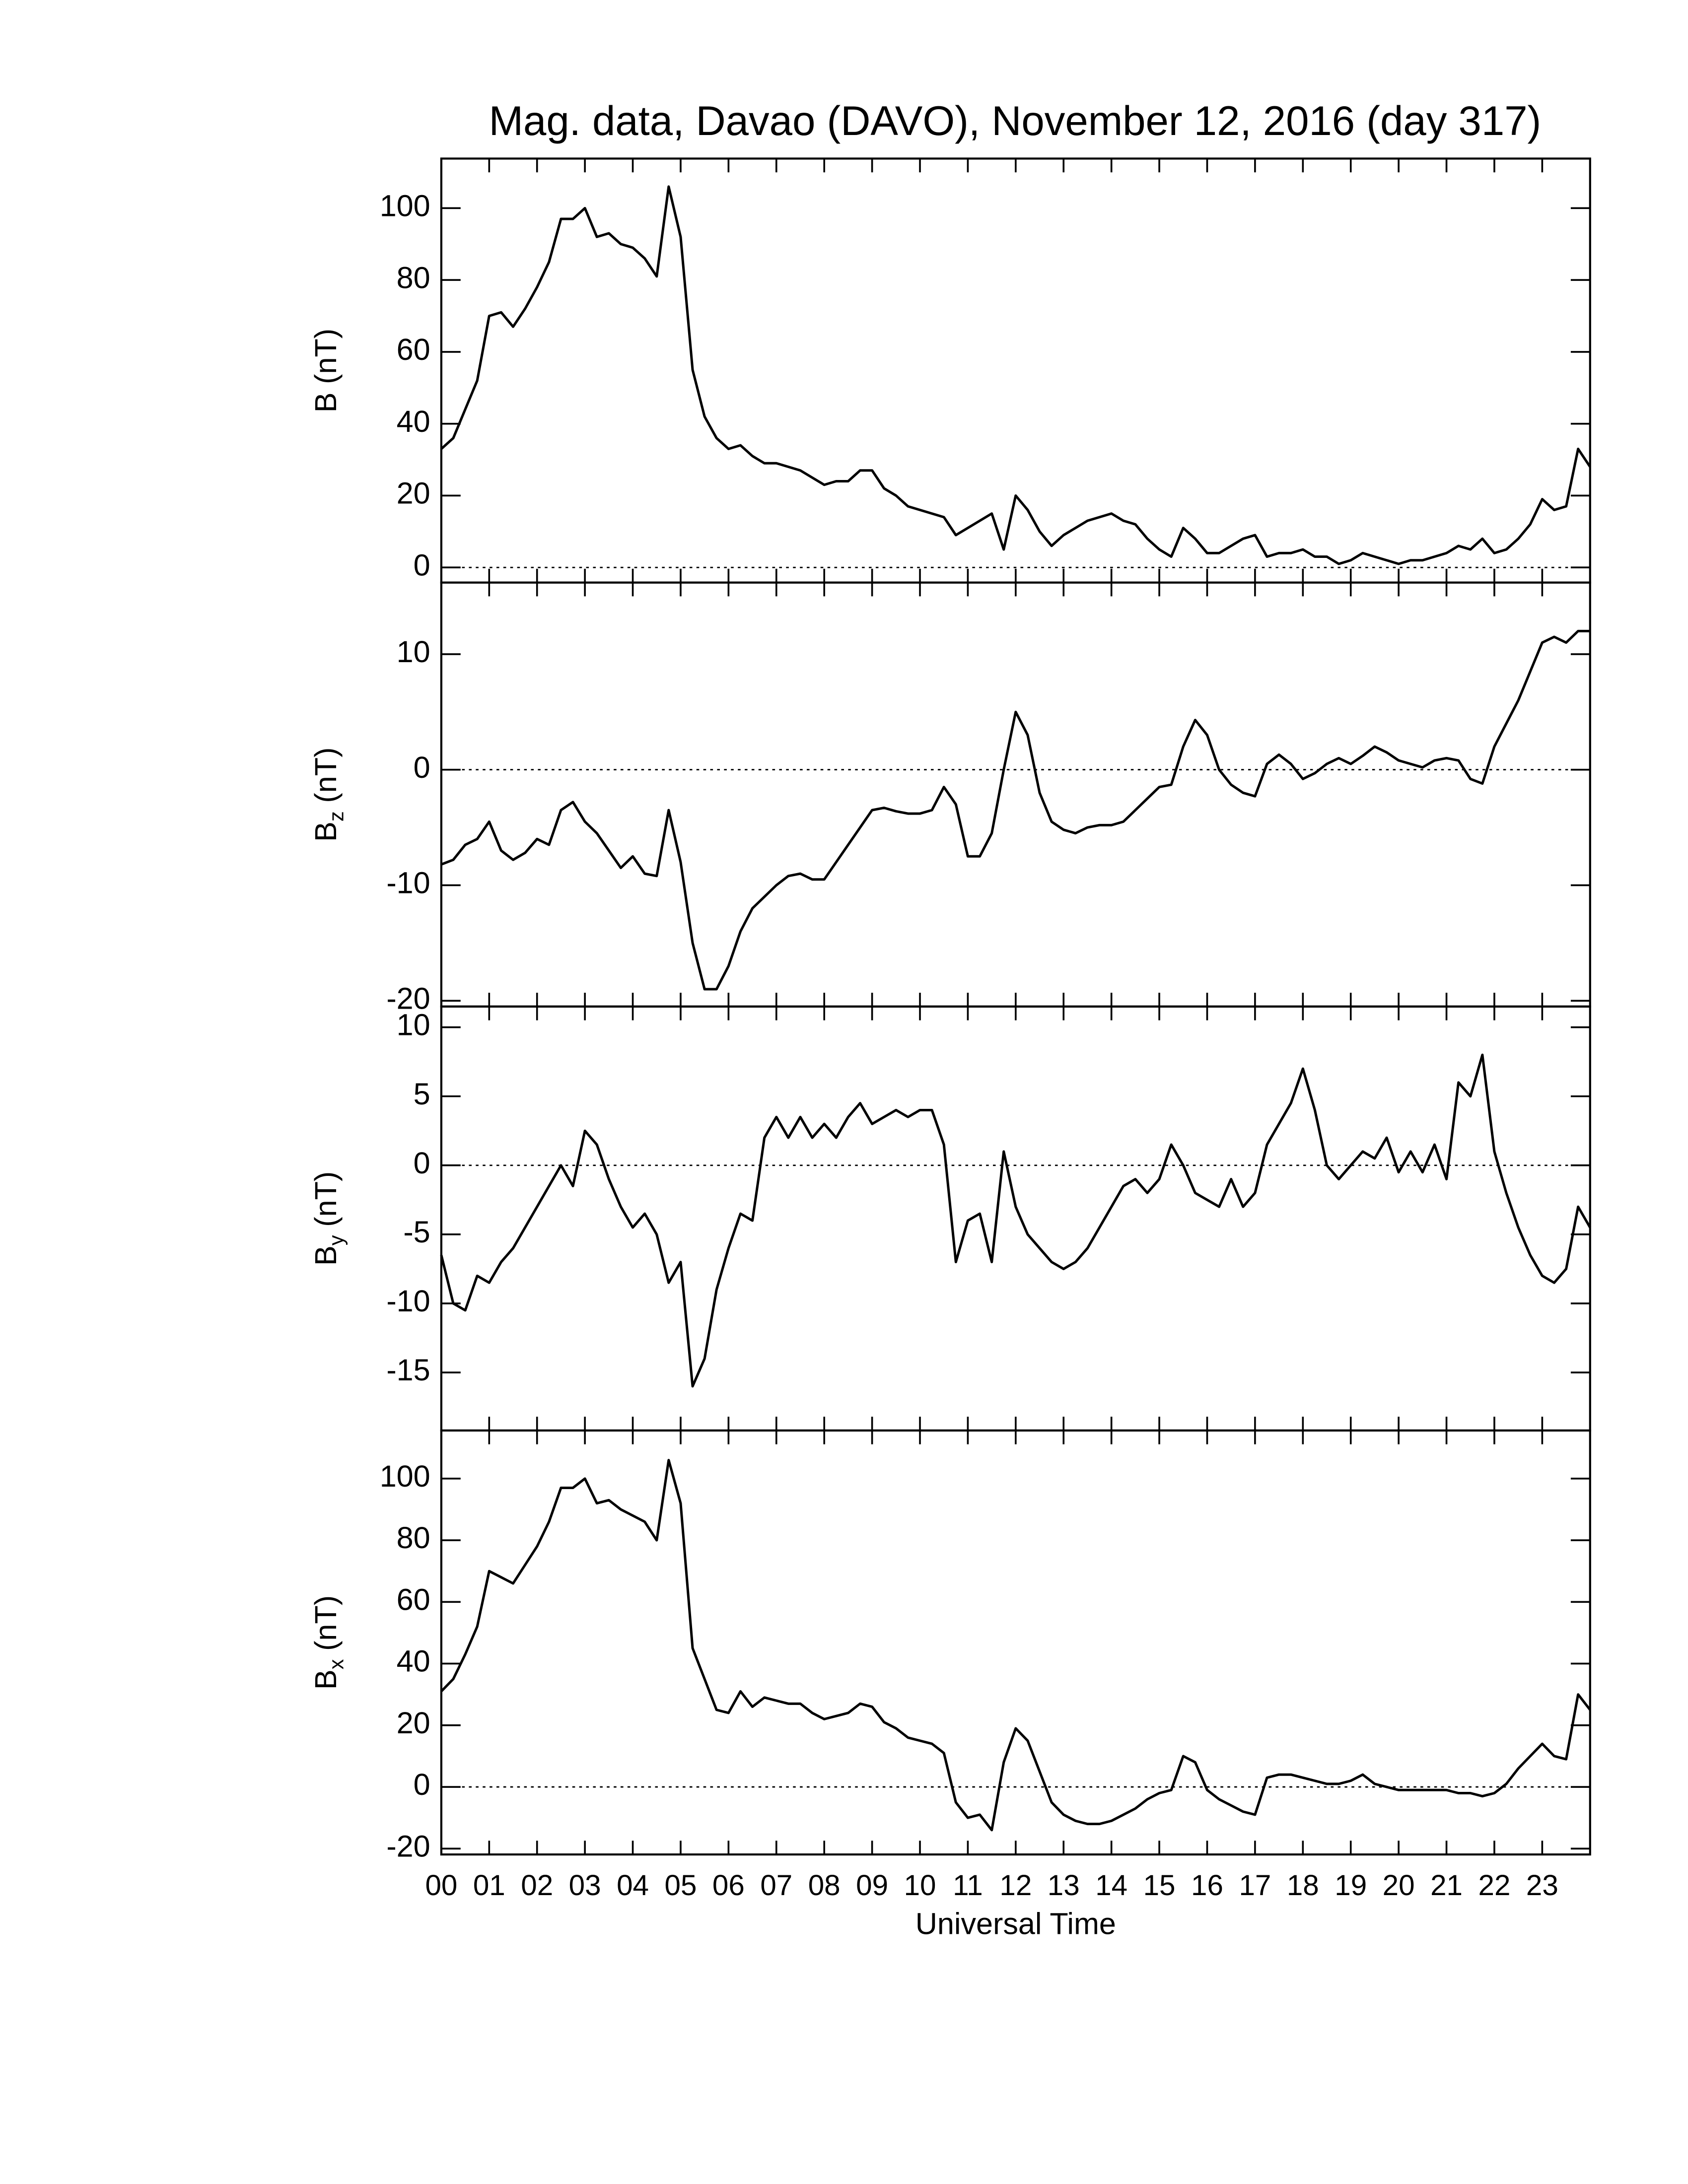 The image size is (1688, 2184). What do you see at coordinates (1015, 1924) in the screenshot?
I see `x-axis-label: Universal Time` at bounding box center [1015, 1924].